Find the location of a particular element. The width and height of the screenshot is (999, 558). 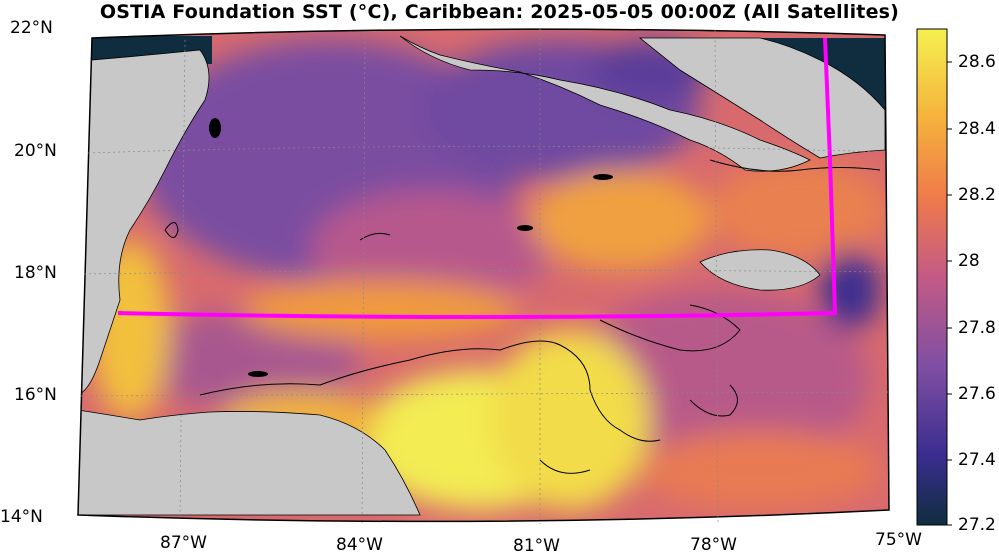

lon-label: 81°W is located at coordinates (536, 546).